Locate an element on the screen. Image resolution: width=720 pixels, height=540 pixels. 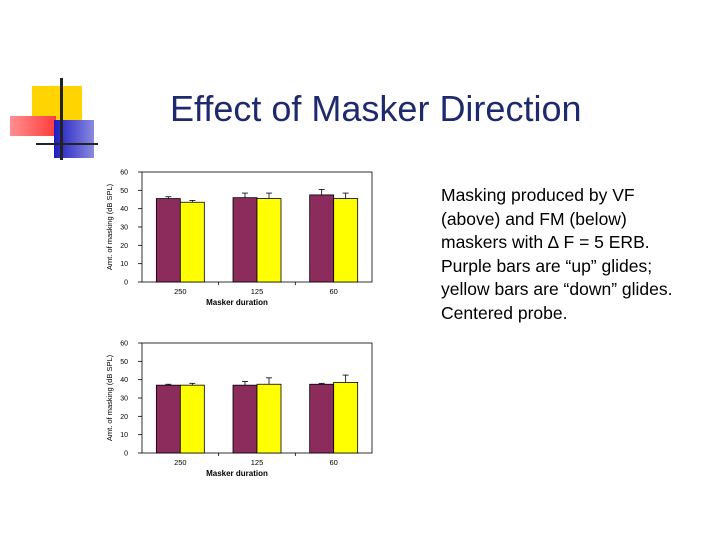
description-line: Masking produced by VF is located at coordinates (538, 195).